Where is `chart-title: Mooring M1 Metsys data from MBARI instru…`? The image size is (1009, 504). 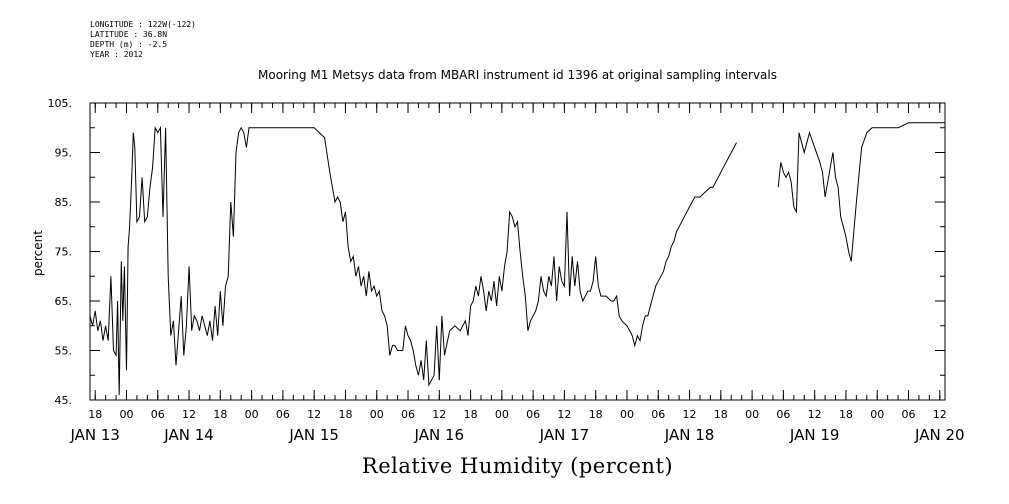
chart-title: Mooring M1 Metsys data from MBARI instru… is located at coordinates (517, 75).